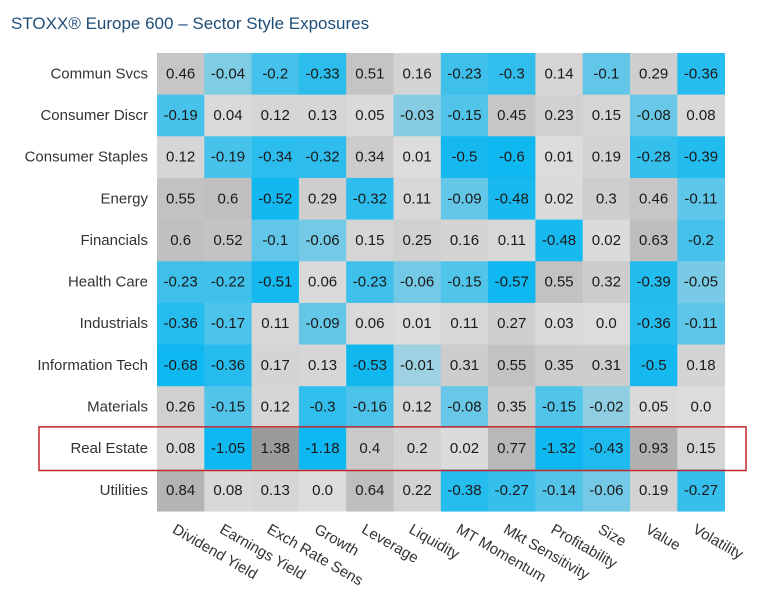 The width and height of the screenshot is (780, 603). I want to click on cell-value: 0.06, so click(369, 323).